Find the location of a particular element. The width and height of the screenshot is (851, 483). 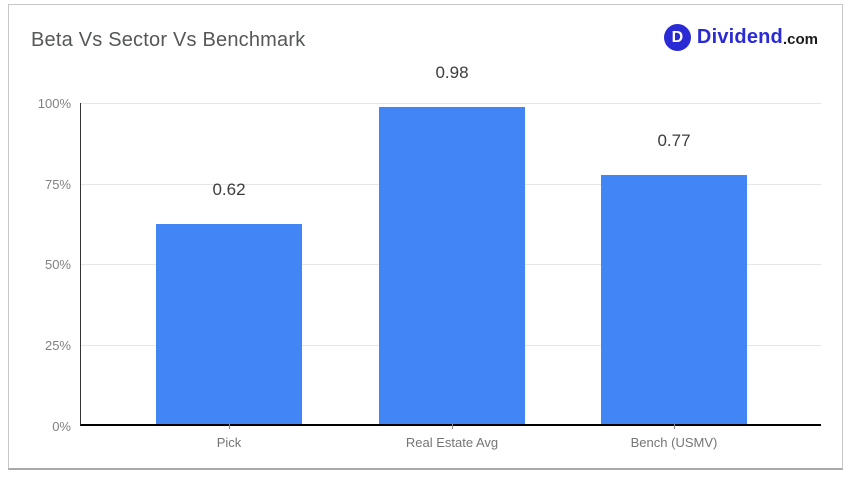

x-label-pick: Pick is located at coordinates (229, 442).